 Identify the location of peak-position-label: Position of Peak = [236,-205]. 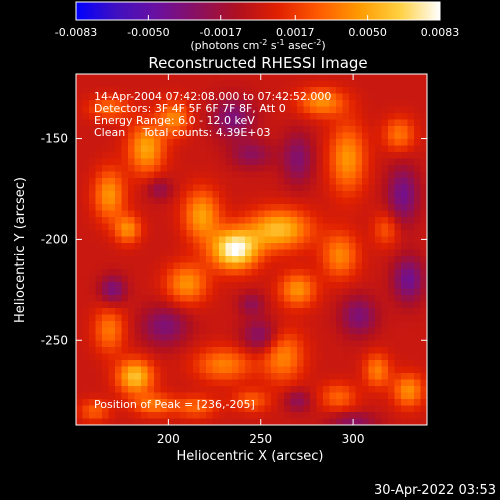
(174, 404).